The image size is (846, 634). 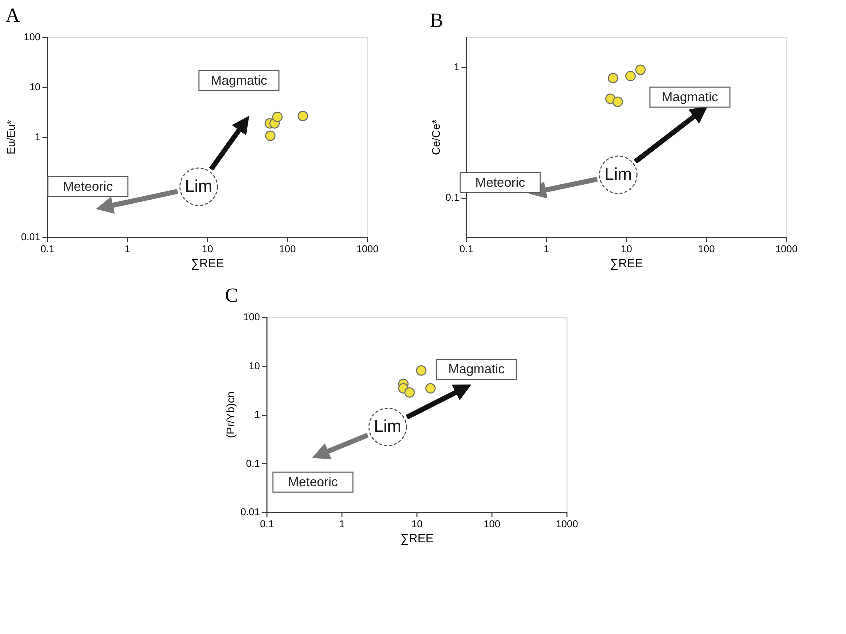 What do you see at coordinates (437, 21) in the screenshot?
I see `chart-title: B` at bounding box center [437, 21].